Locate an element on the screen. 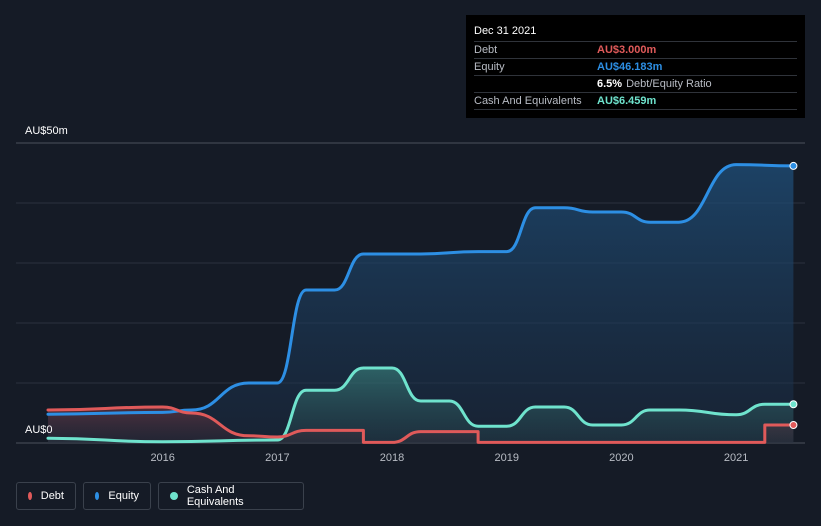 Image resolution: width=821 pixels, height=526 pixels. tooltip-ratio-row: 6.5% Debt/Equity Ratio is located at coordinates (635, 83).